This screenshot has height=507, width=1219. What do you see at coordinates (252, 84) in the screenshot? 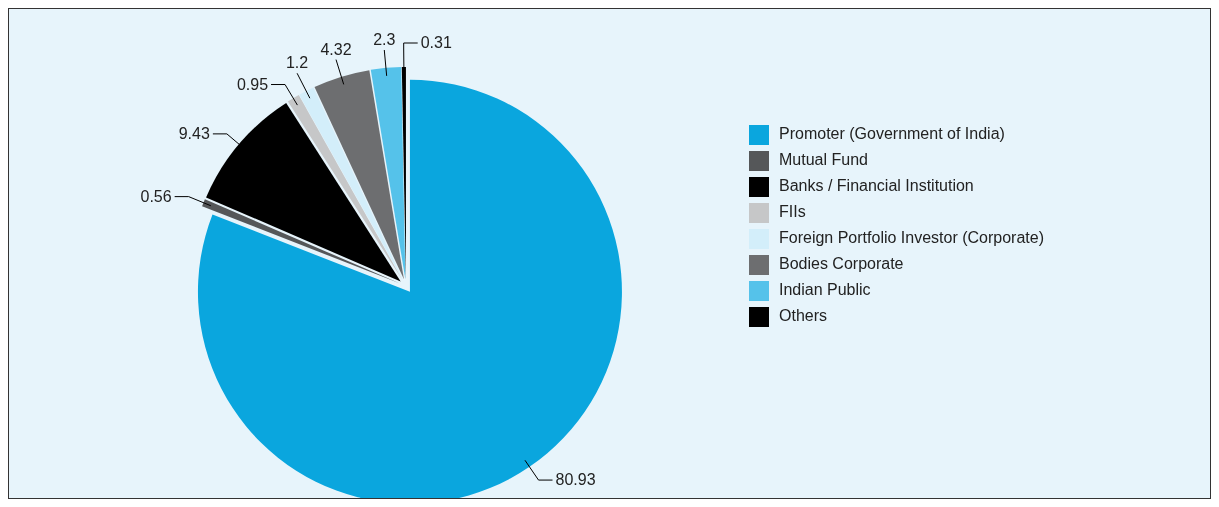
I see `data-label: 0.95` at bounding box center [252, 84].